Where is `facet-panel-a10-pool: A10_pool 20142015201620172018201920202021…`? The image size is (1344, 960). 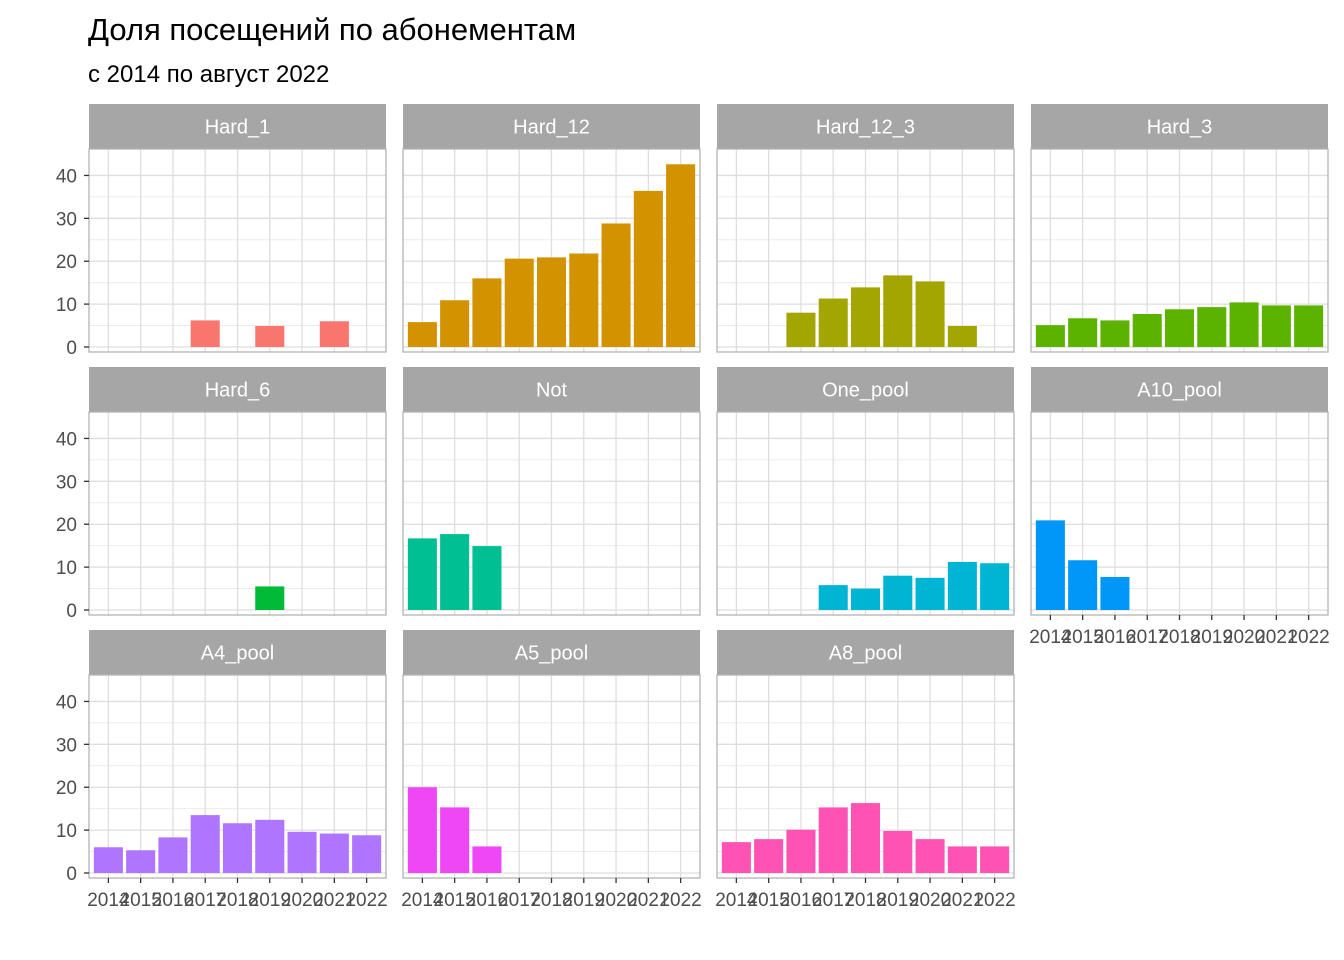
facet-panel-a10-pool: A10_pool 20142015201620172018201920202021… is located at coordinates (1179, 507).